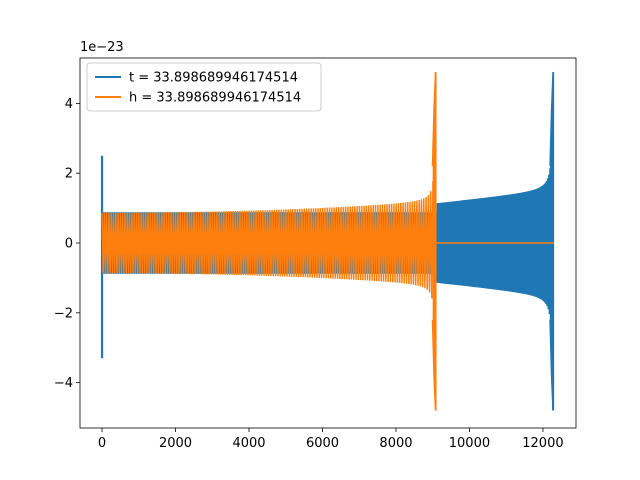  What do you see at coordinates (63, 383) in the screenshot?
I see `y-tick-label: −4` at bounding box center [63, 383].